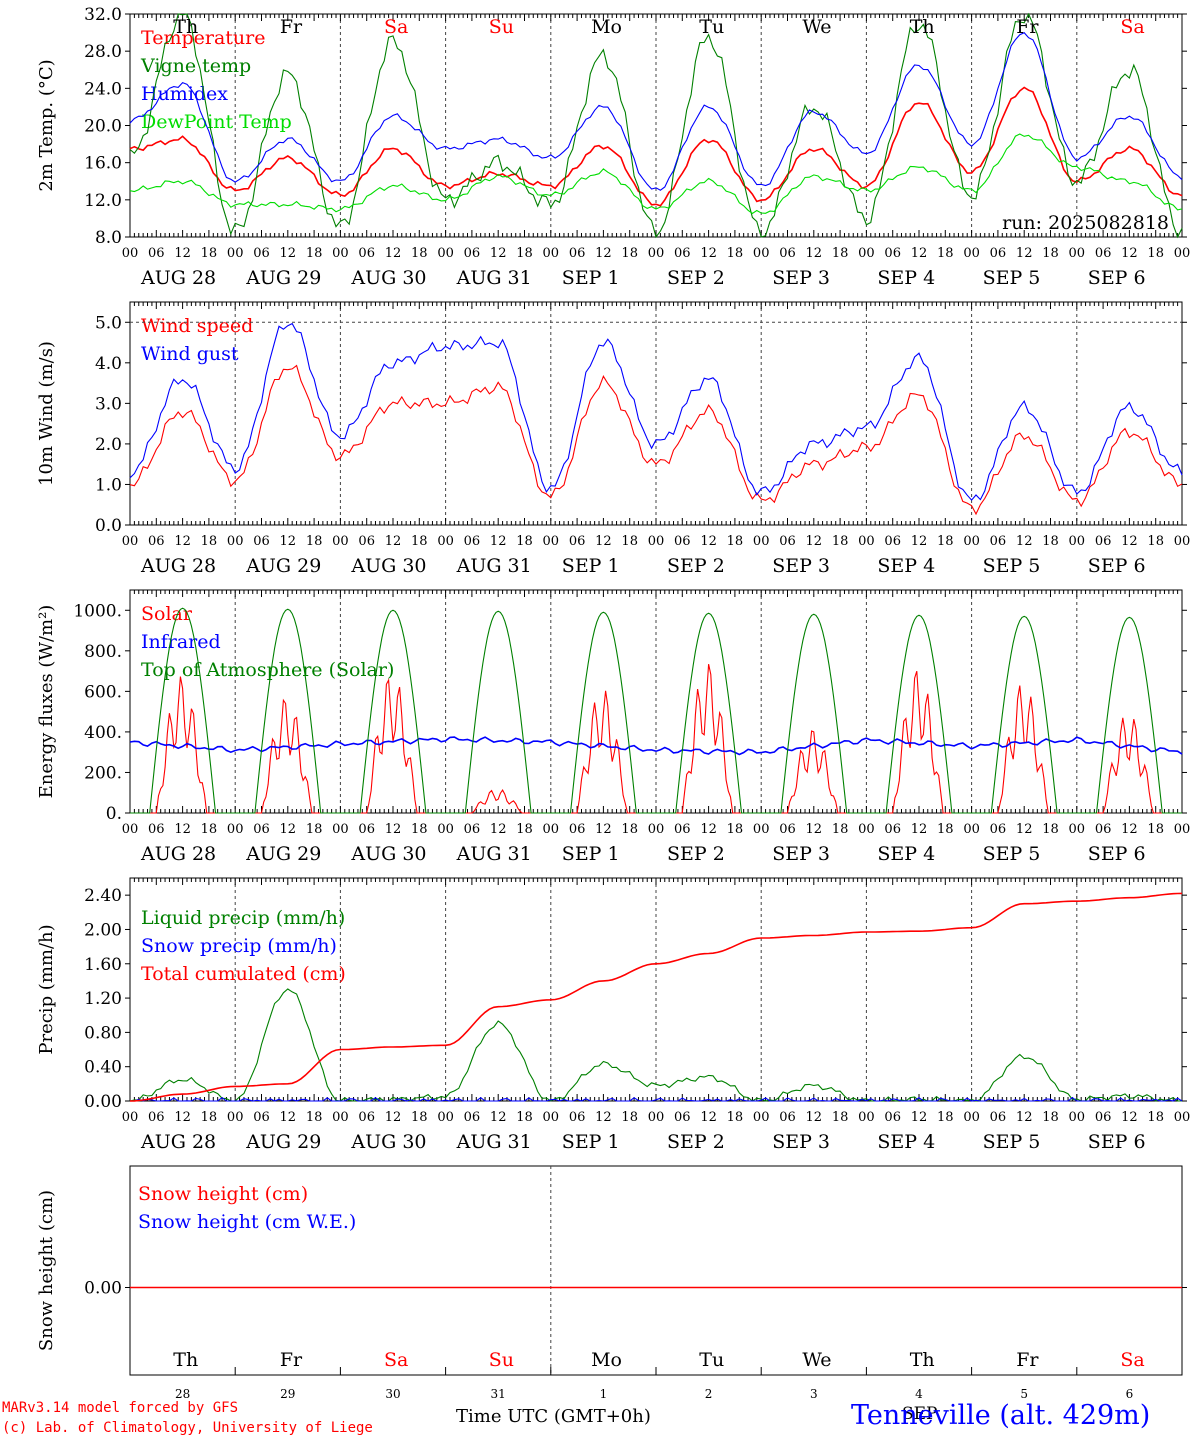 The width and height of the screenshot is (1194, 1440). What do you see at coordinates (501, 27) in the screenshot?
I see `weekday-label: Su` at bounding box center [501, 27].